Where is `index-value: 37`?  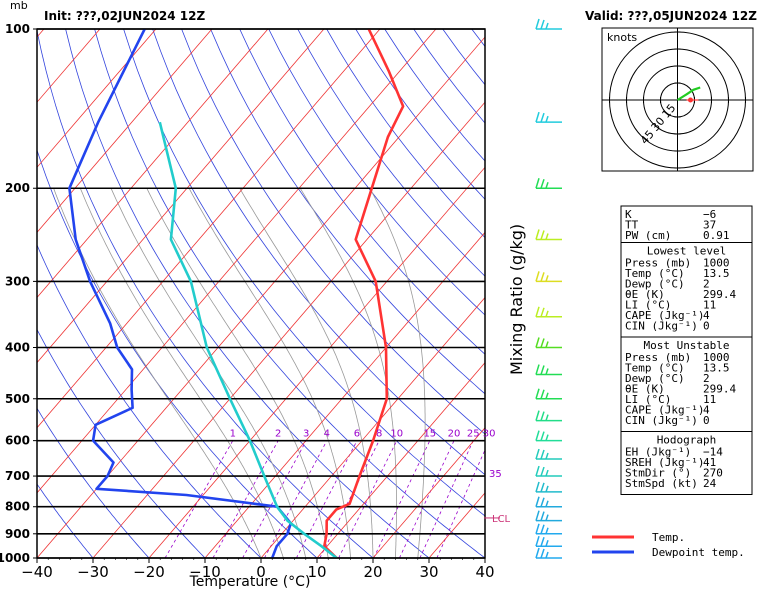
index-value: 37 is located at coordinates (709, 225).